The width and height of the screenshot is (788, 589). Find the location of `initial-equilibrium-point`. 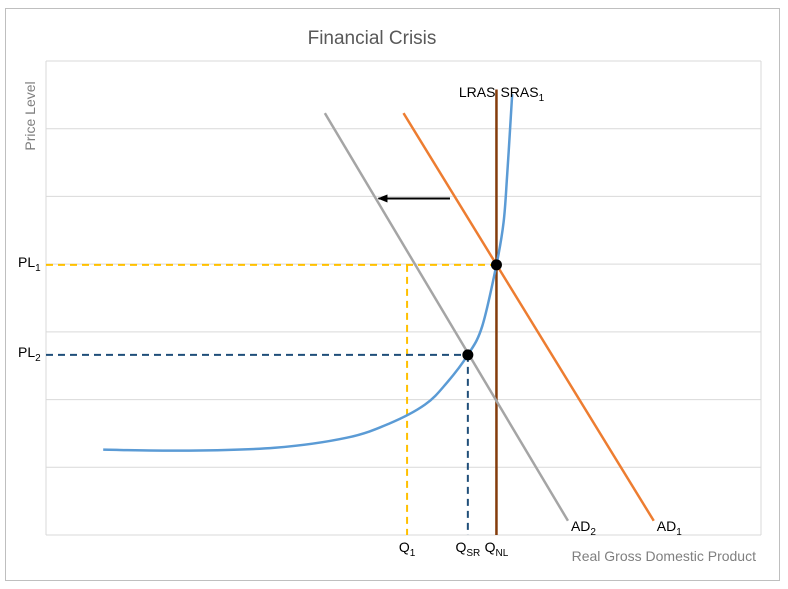

initial-equilibrium-point is located at coordinates (496, 265).